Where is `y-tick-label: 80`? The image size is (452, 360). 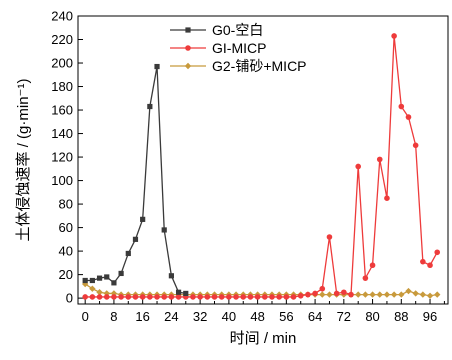
y-tick-label: 80 is located at coordinates (66, 204).